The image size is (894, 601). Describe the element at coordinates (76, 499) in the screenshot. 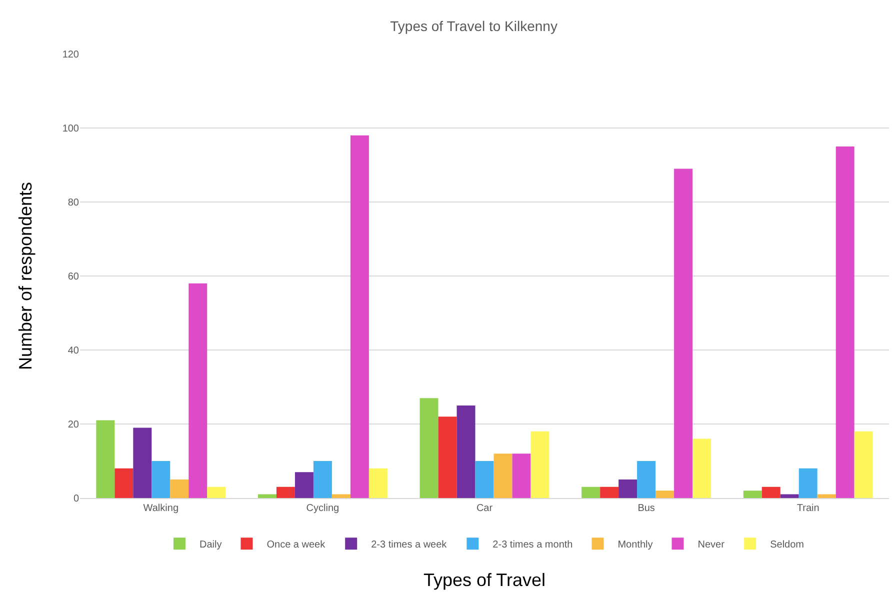

I see `y-tick-label: 0` at that location.